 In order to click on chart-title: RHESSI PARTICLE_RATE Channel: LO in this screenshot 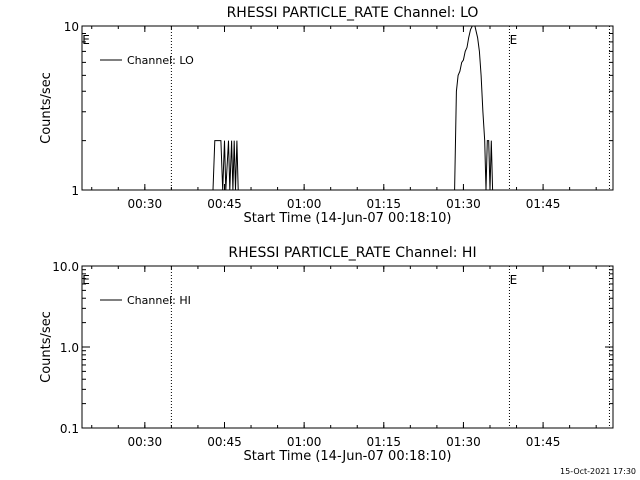, I will do `click(353, 13)`.